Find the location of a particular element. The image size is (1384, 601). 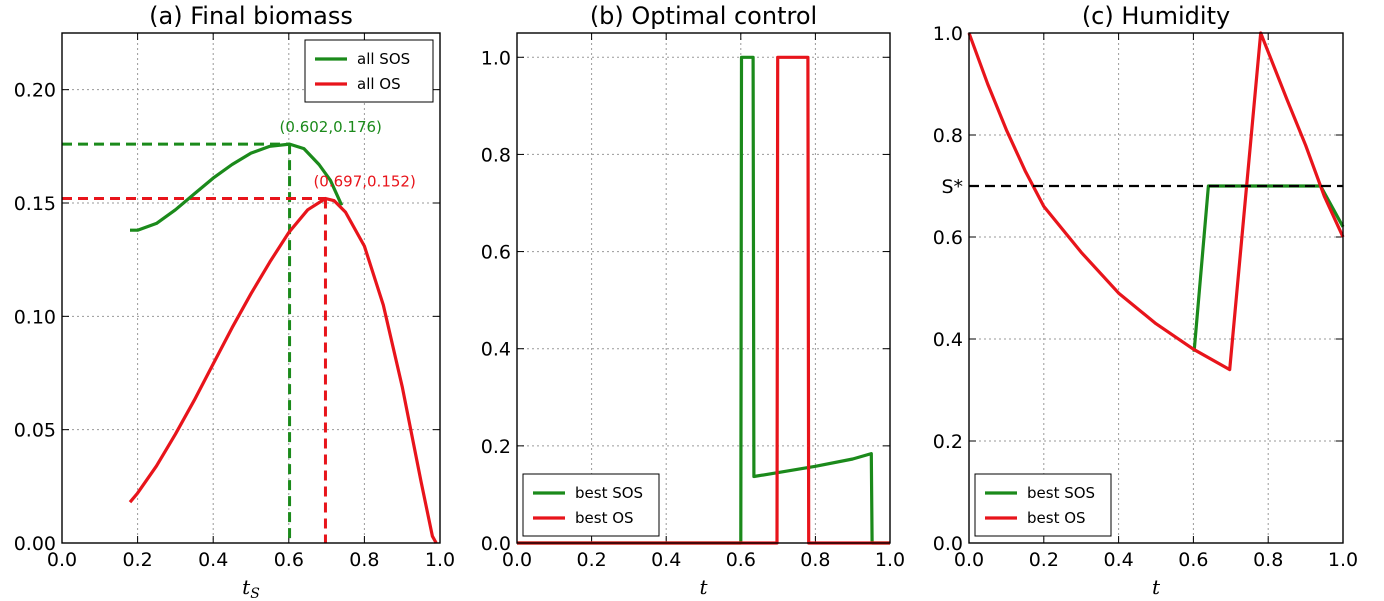

y-tick-label: 0.00 is located at coordinates (35, 544).